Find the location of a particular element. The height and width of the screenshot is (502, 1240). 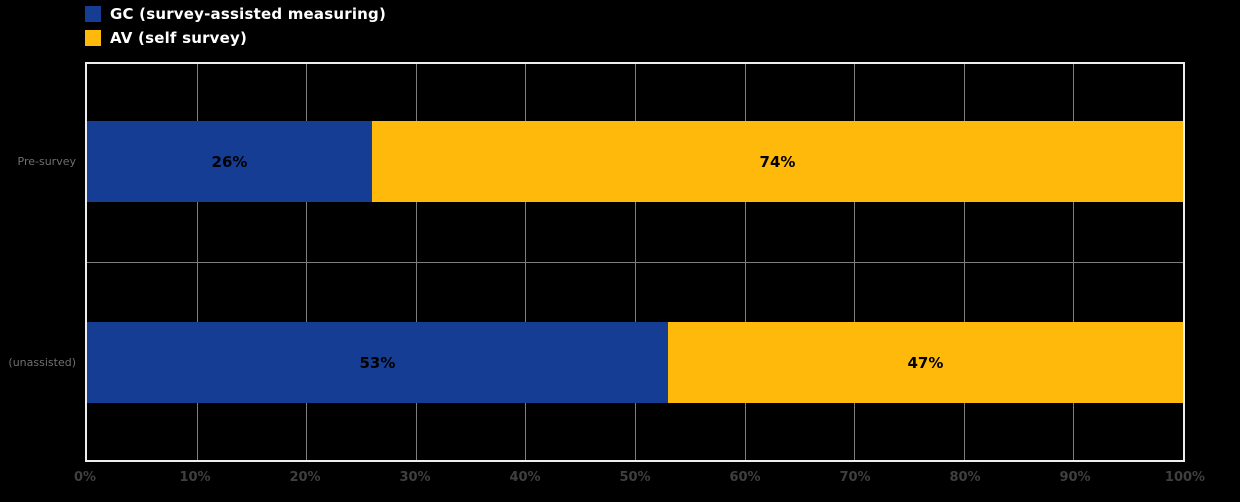

bar-segment-series-2: 47% is located at coordinates (925, 362).